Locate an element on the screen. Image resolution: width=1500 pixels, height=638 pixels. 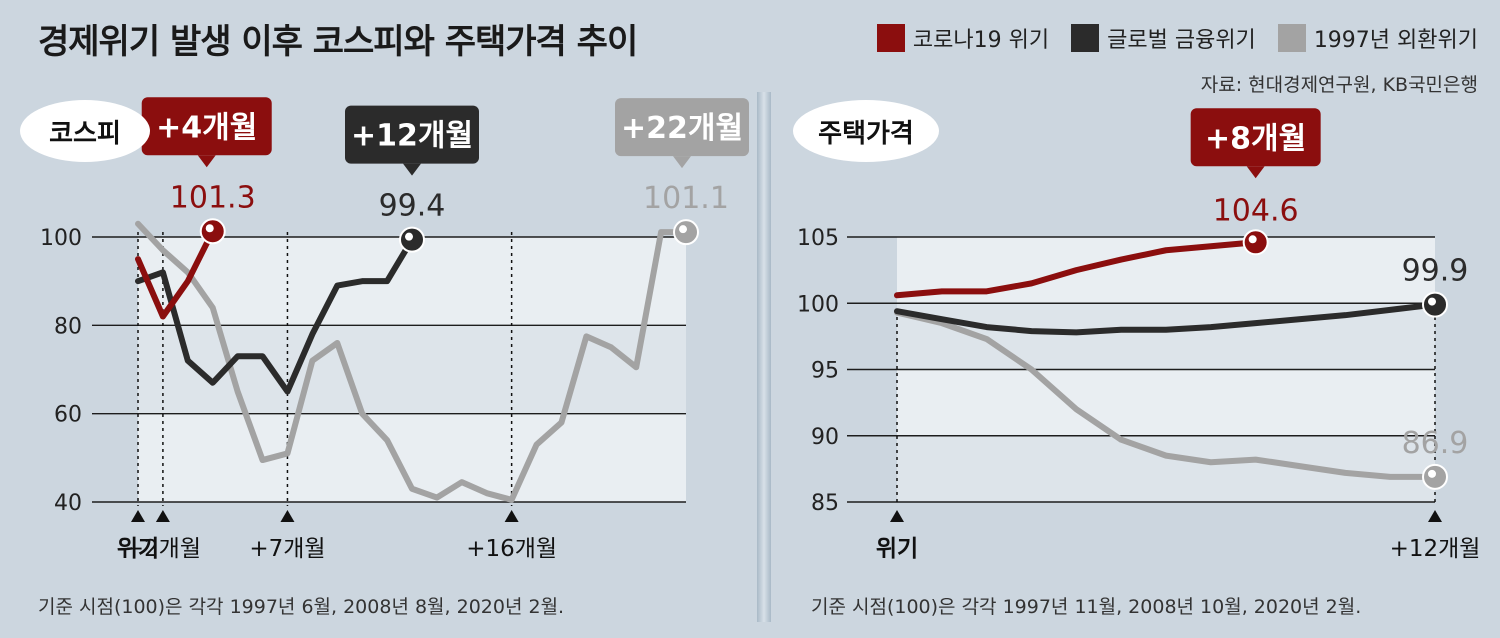
chart-title: 경제위기 발생 이후 코스피와 주택가격 추이 is located at coordinates (338, 42).